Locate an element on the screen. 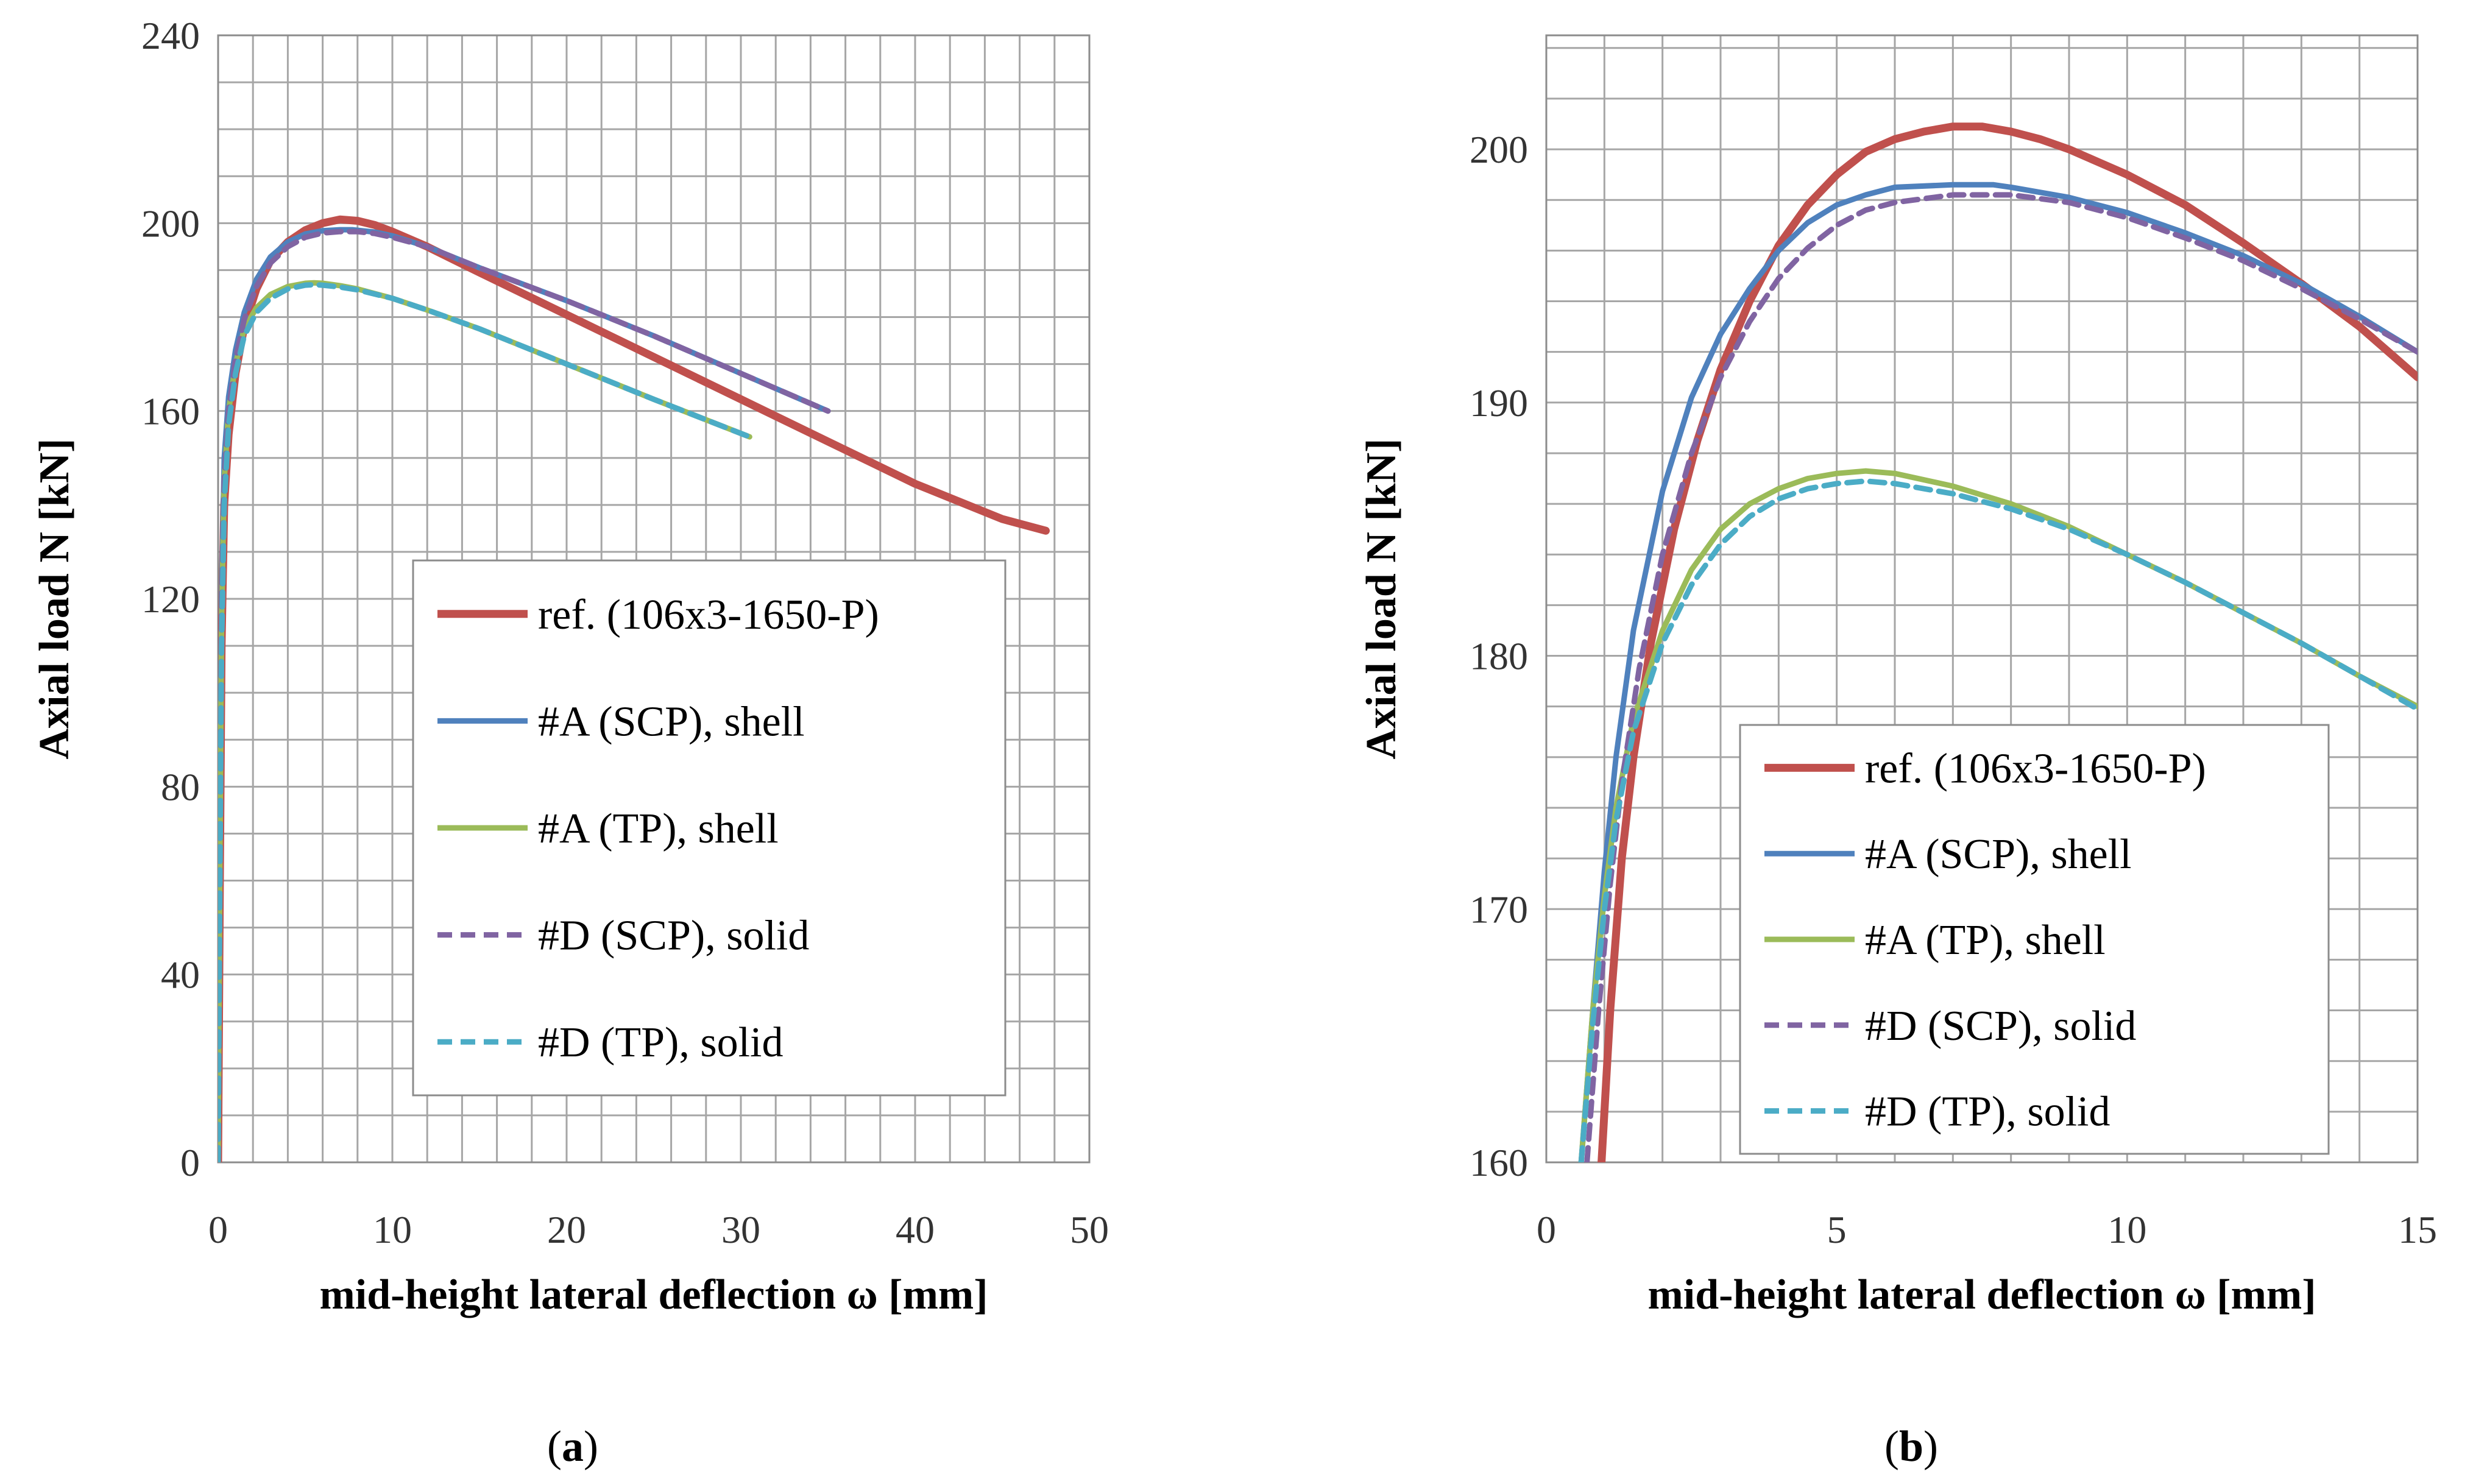 This screenshot has width=2473, height=1484. x-tick-label: 30 is located at coordinates (740, 1230).